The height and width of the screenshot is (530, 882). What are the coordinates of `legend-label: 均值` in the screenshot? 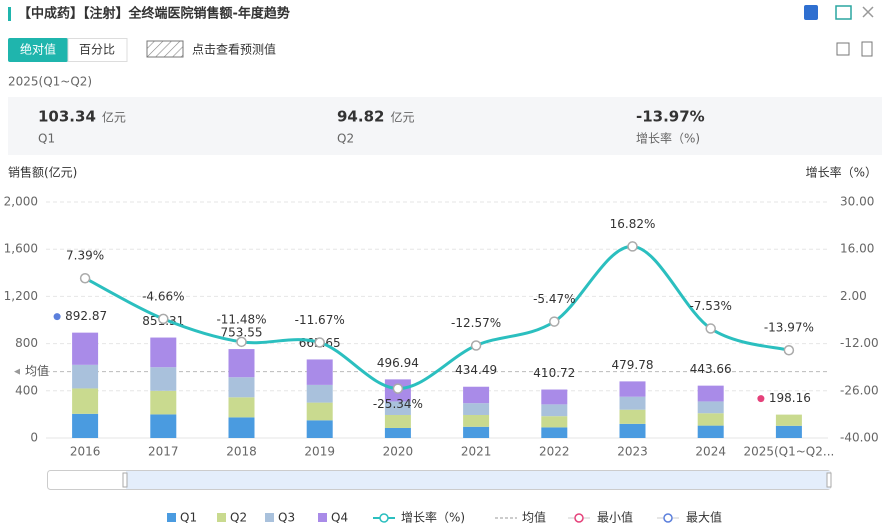 It's located at (534, 517).